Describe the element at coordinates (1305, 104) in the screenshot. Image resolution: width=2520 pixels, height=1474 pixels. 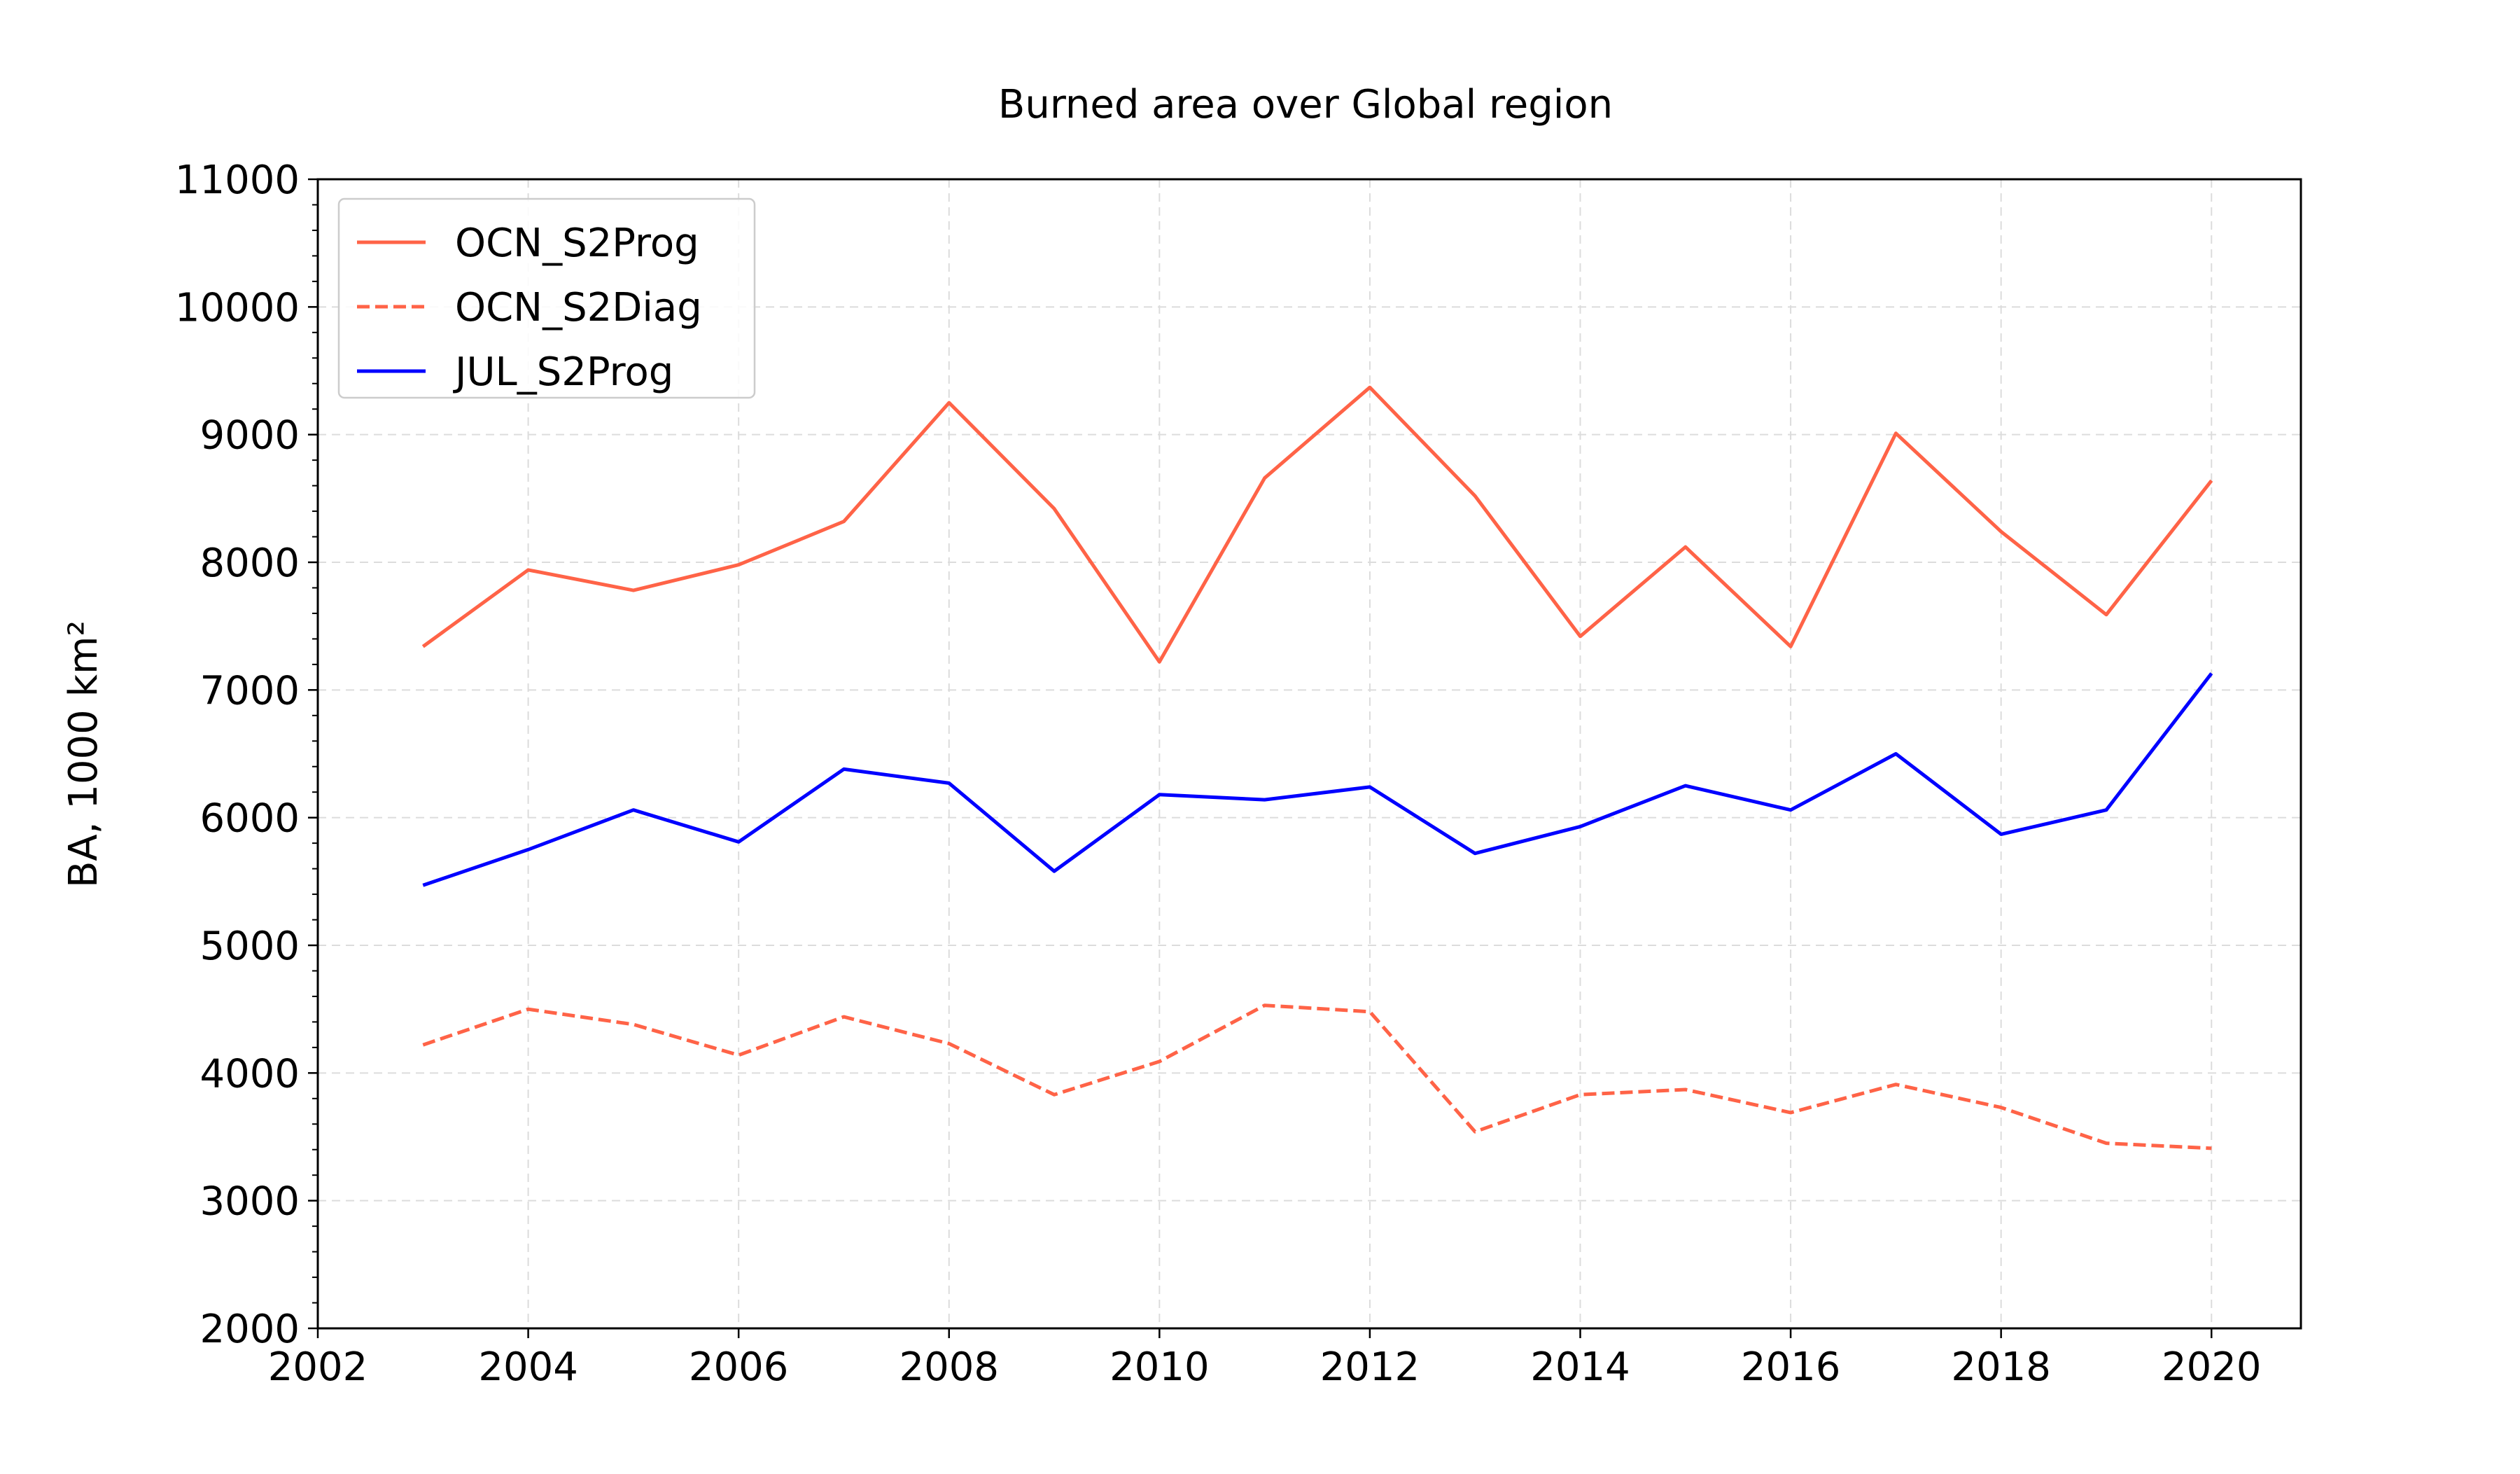
I see `chart-title: Burned area over Global region` at that location.